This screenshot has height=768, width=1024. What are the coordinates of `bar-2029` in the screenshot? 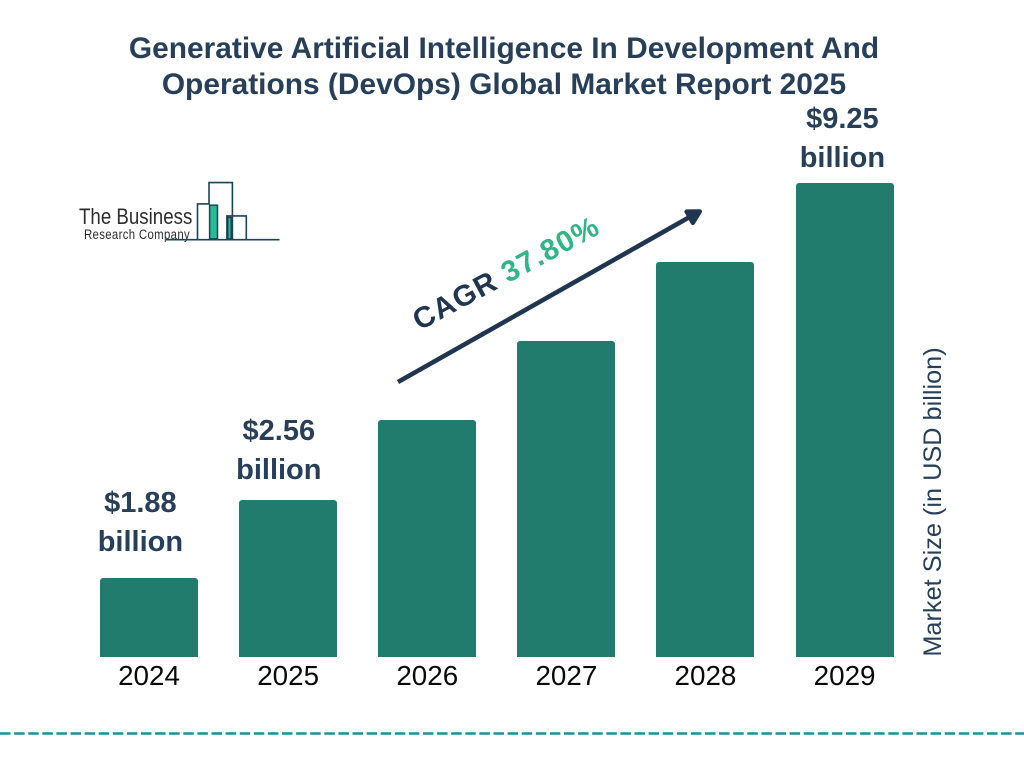 It's located at (844, 420).